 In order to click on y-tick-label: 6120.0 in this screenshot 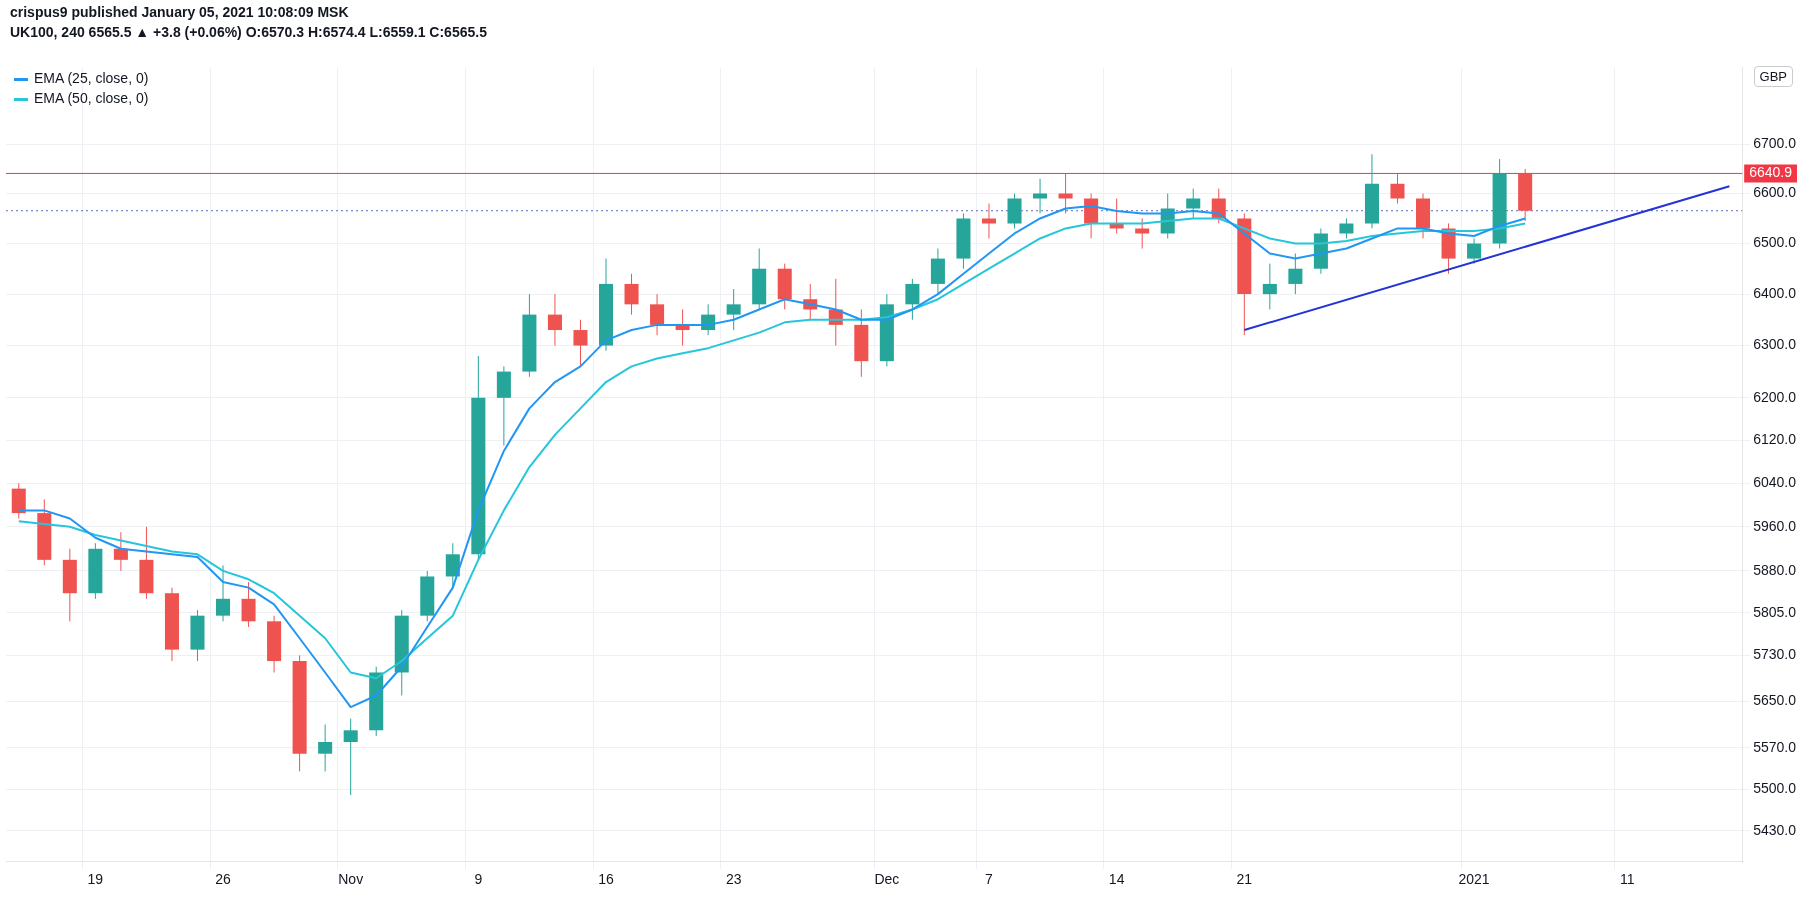, I will do `click(1775, 439)`.